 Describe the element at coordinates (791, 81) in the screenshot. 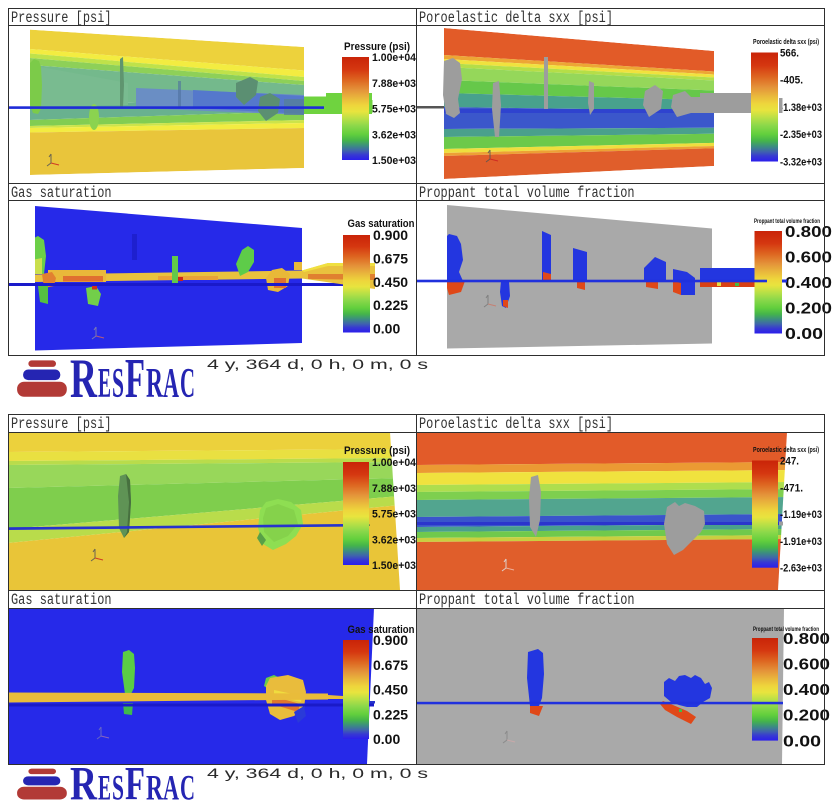

I see `svg-text: -405.` at that location.